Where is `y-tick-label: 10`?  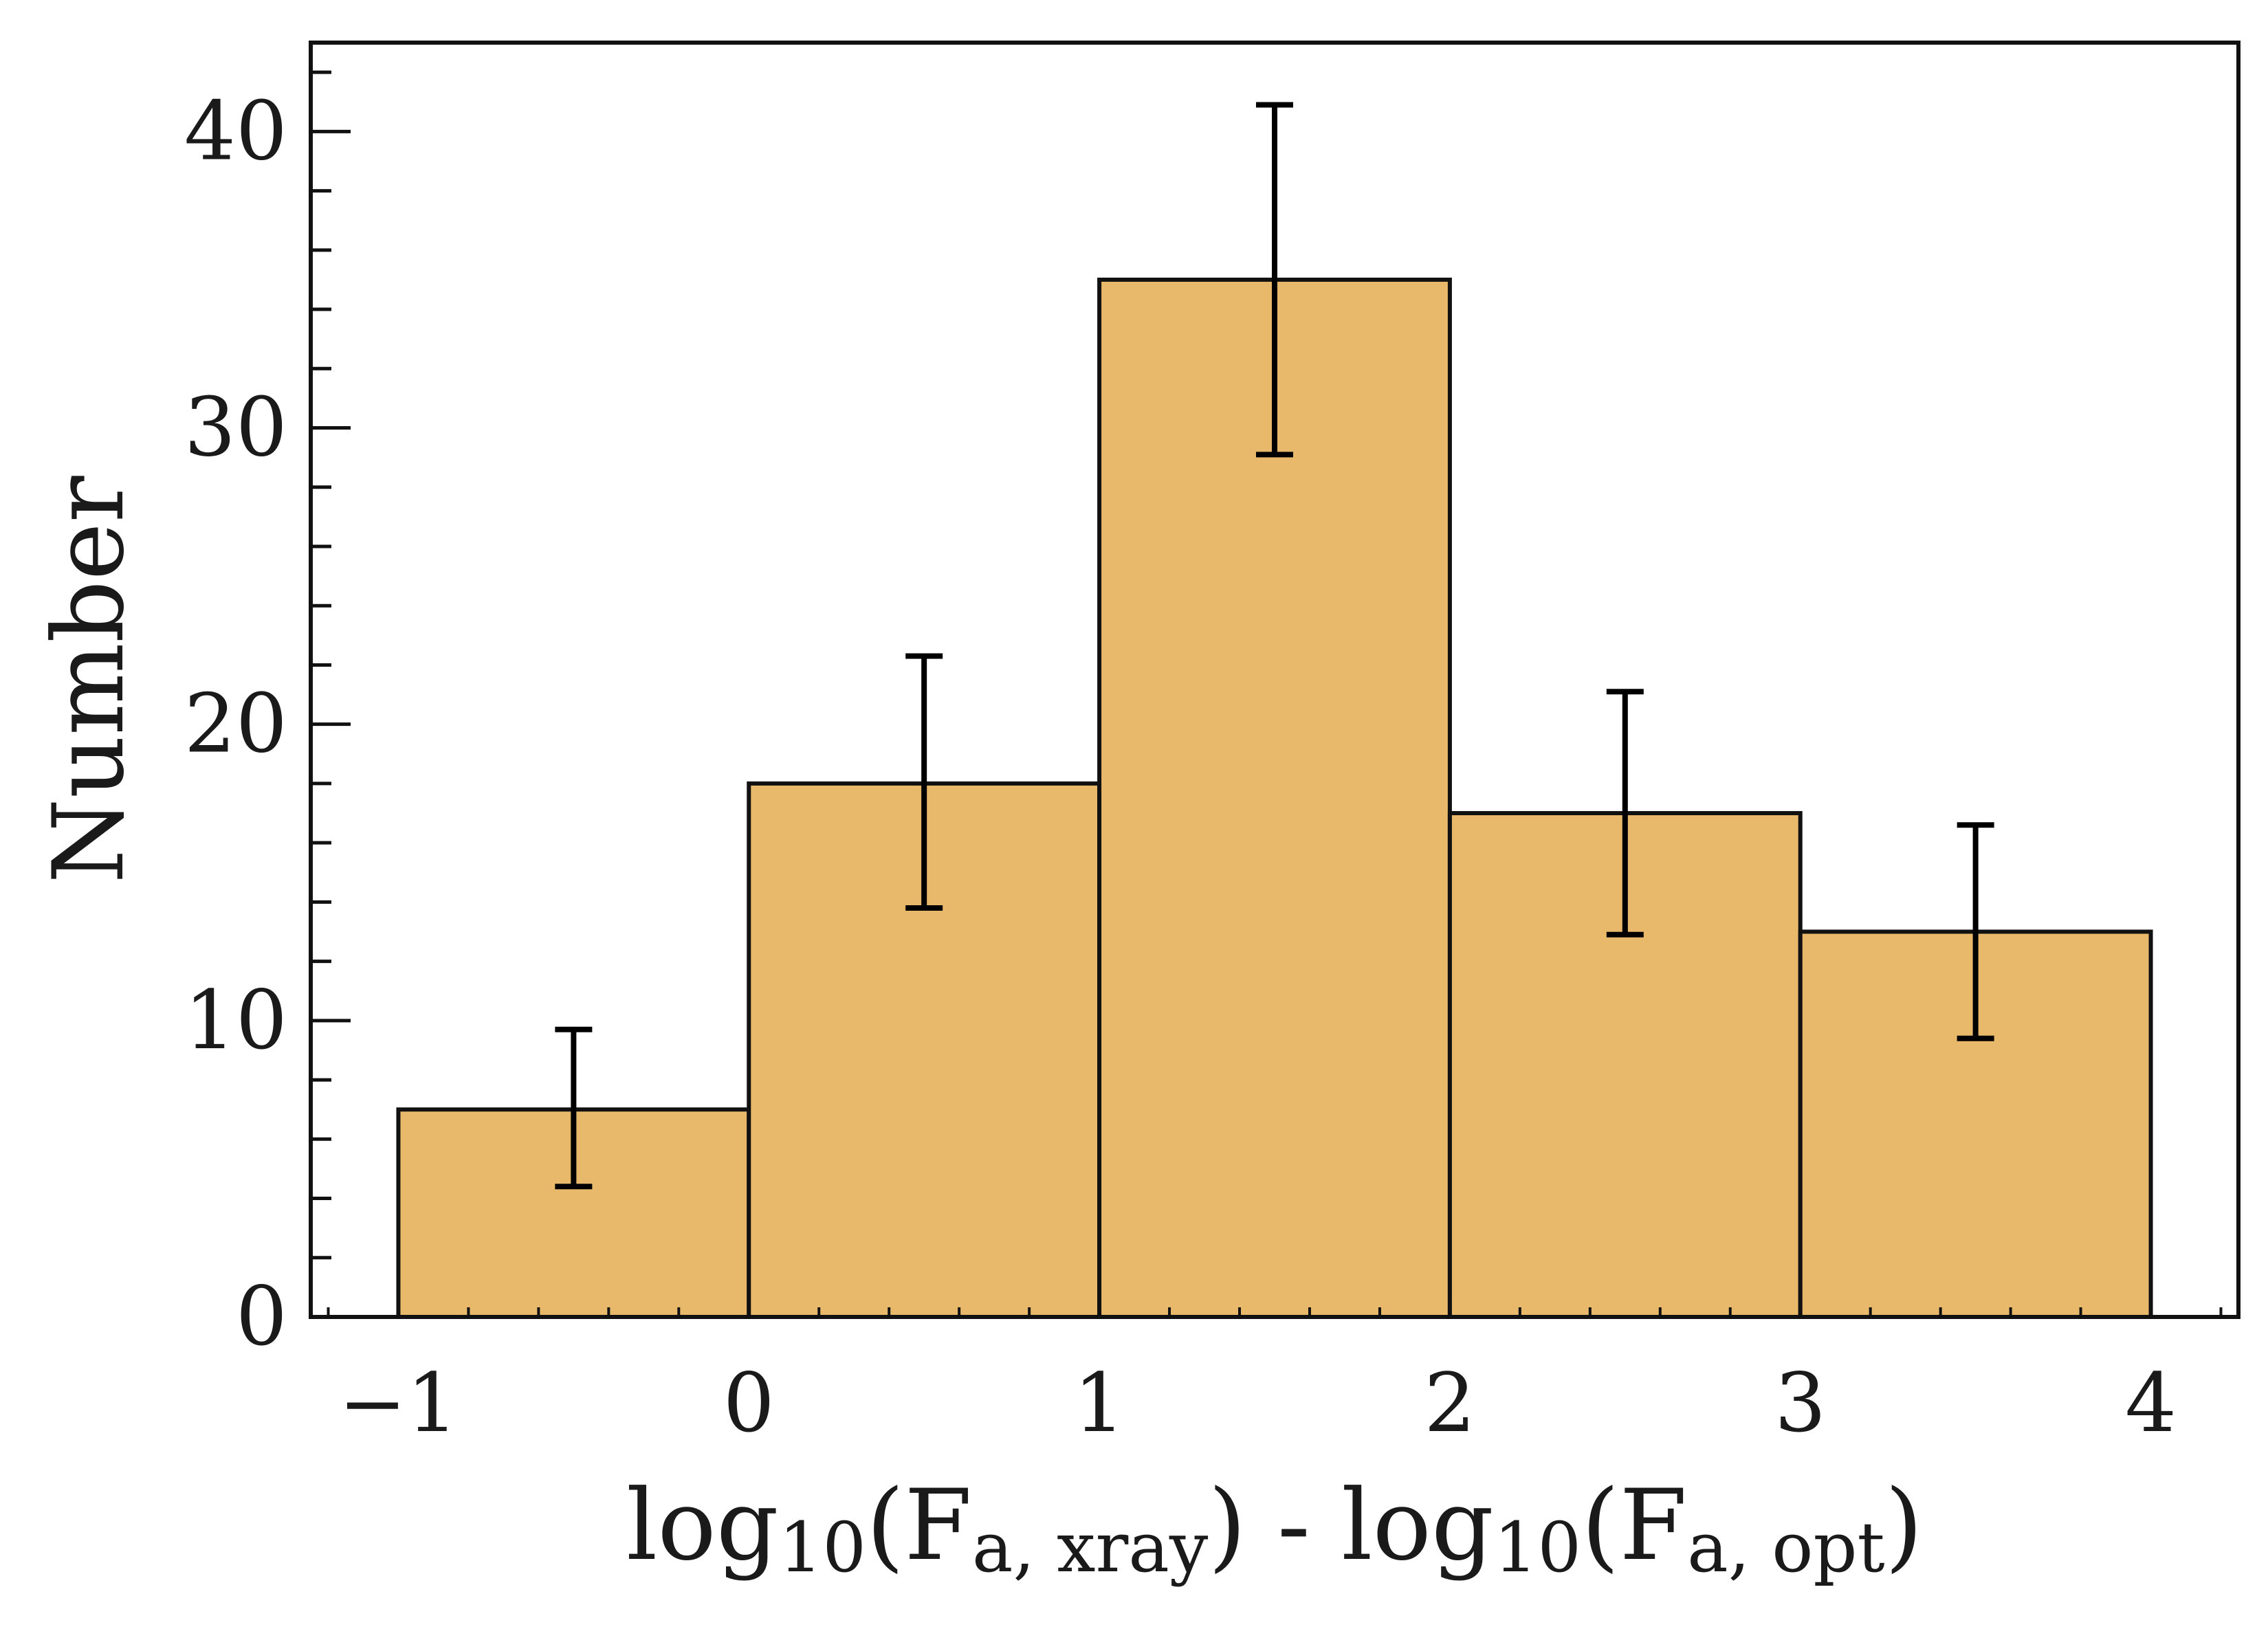 y-tick-label: 10 is located at coordinates (235, 1020).